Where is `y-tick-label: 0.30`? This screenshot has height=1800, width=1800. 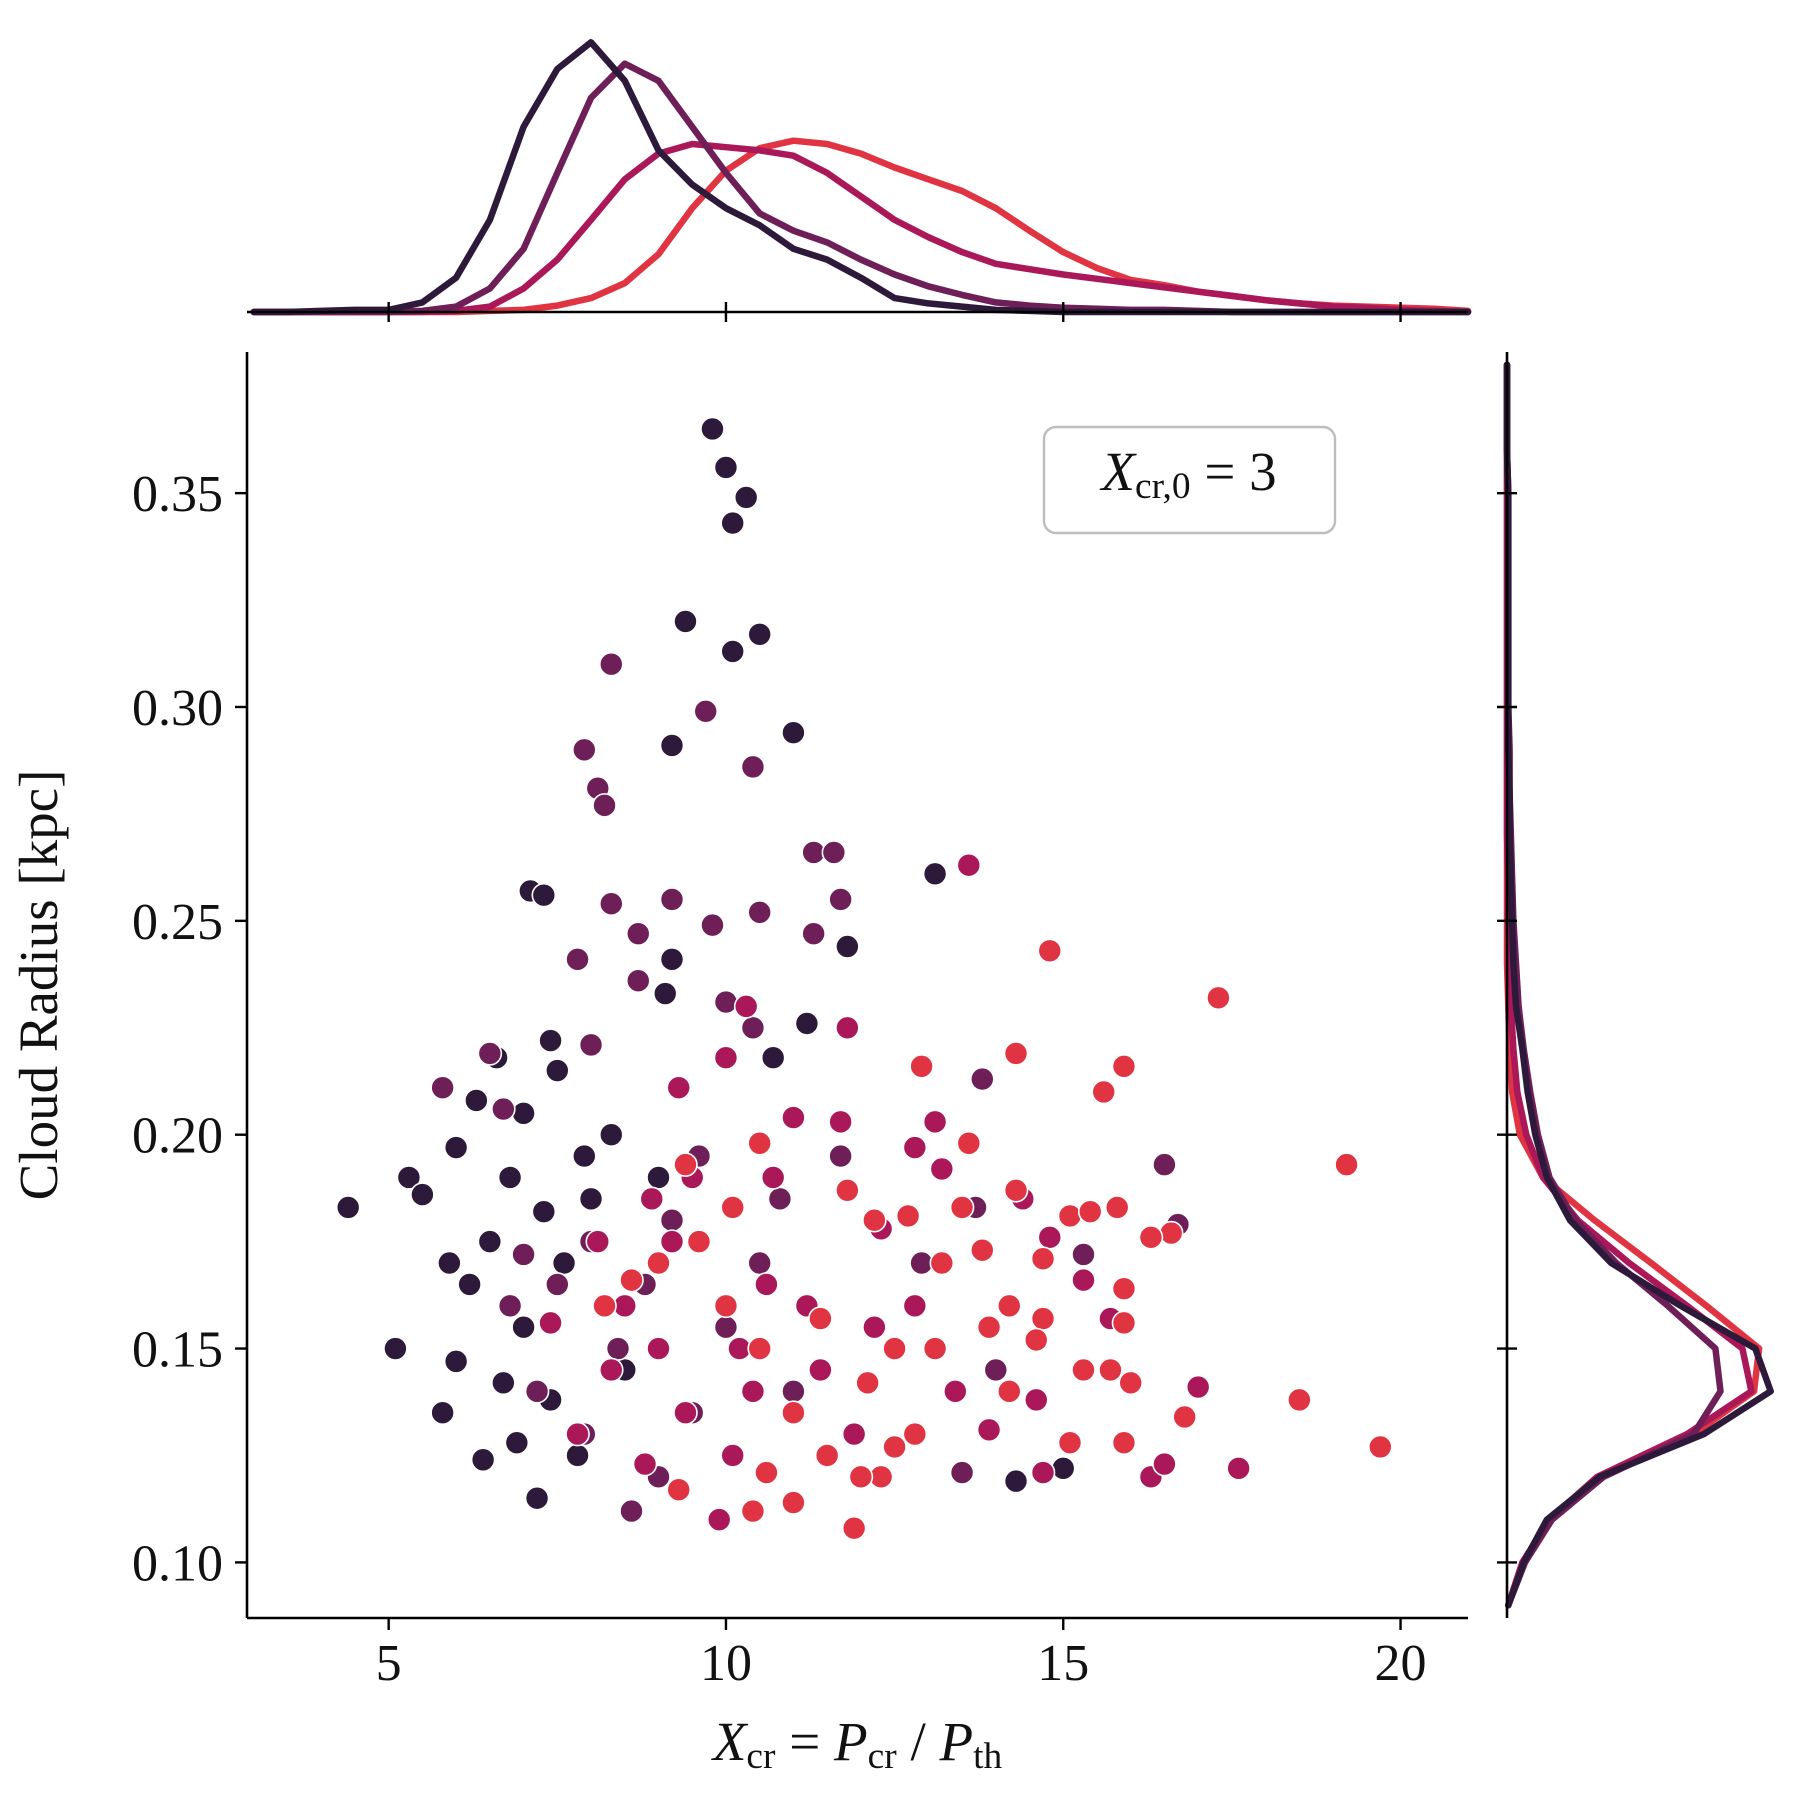
y-tick-label: 0.30 is located at coordinates (177, 708).